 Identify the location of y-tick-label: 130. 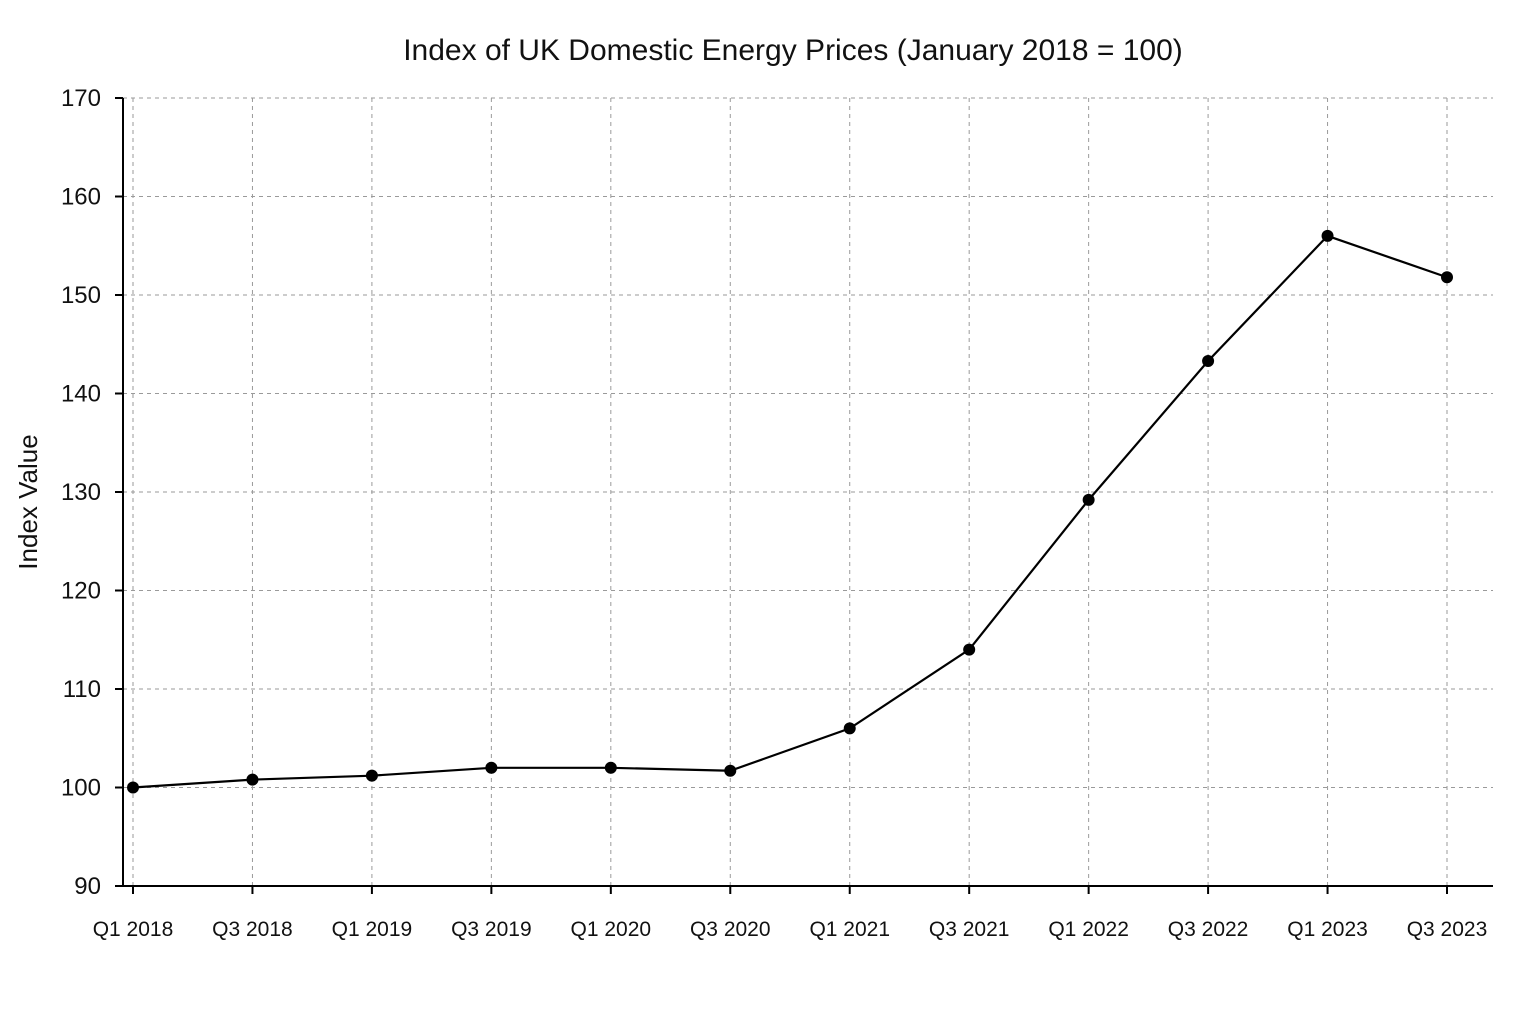
(81, 492).